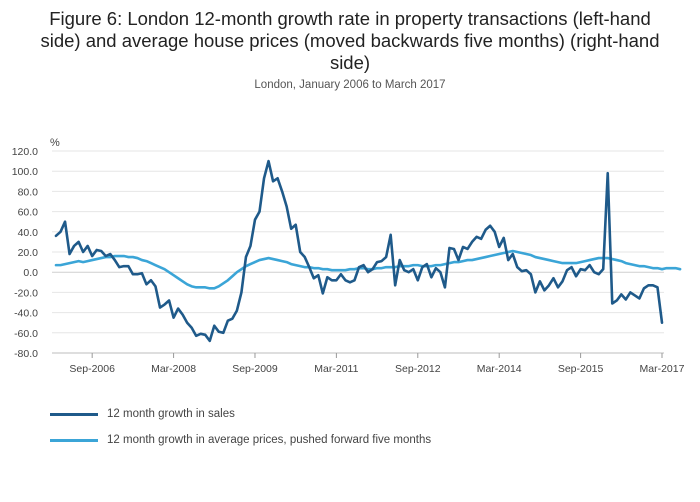 The width and height of the screenshot is (700, 502). I want to click on y-tick-label: -60.0, so click(26, 334).